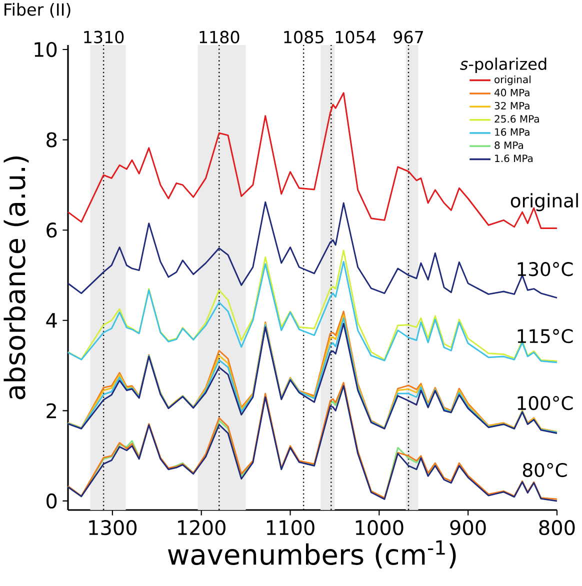 The height and width of the screenshot is (586, 582). Describe the element at coordinates (545, 269) in the screenshot. I see `annotation: 130°C` at that location.